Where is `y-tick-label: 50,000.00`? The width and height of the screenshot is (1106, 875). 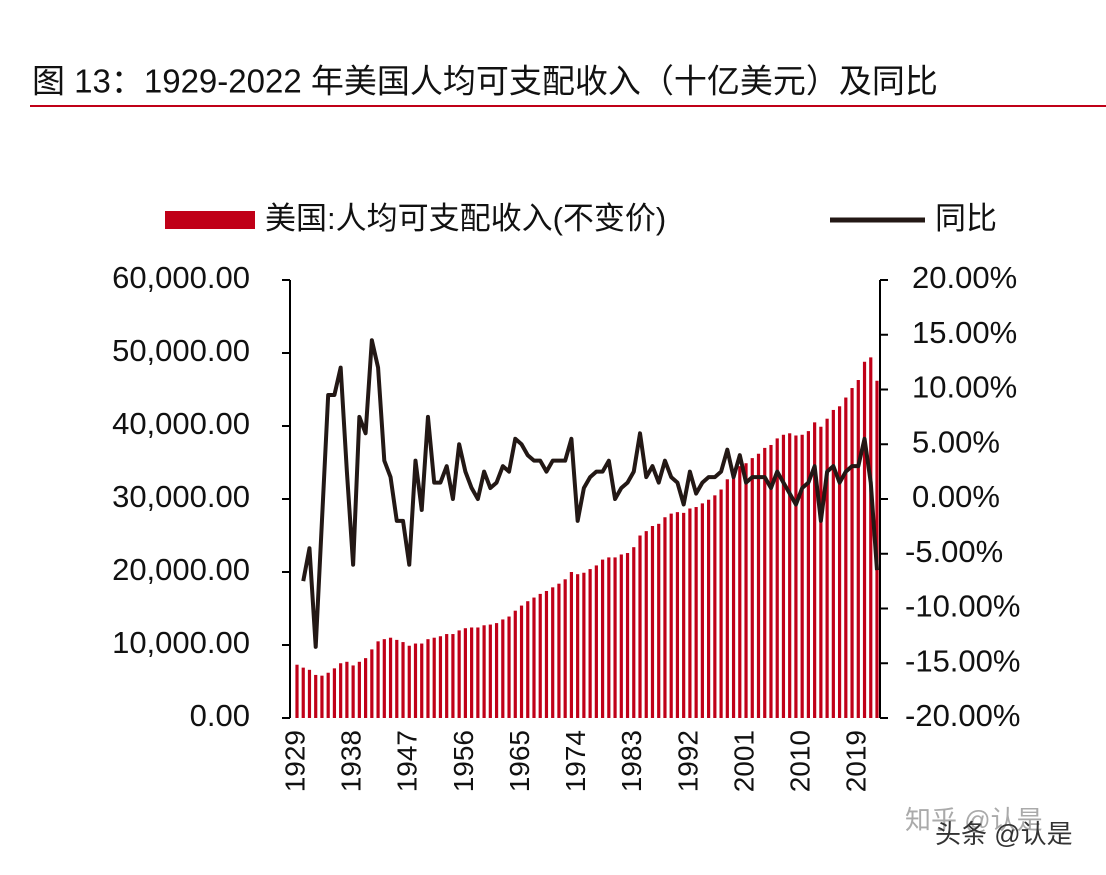 y-tick-label: 50,000.00 is located at coordinates (181, 350).